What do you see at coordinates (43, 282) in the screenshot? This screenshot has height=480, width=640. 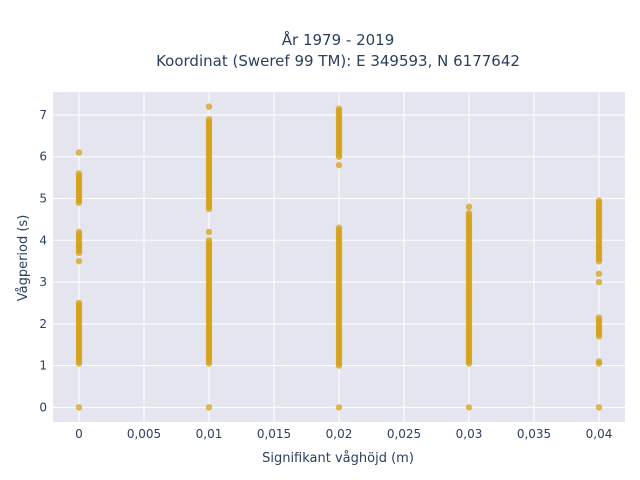 I see `y-tick-label: 3` at bounding box center [43, 282].